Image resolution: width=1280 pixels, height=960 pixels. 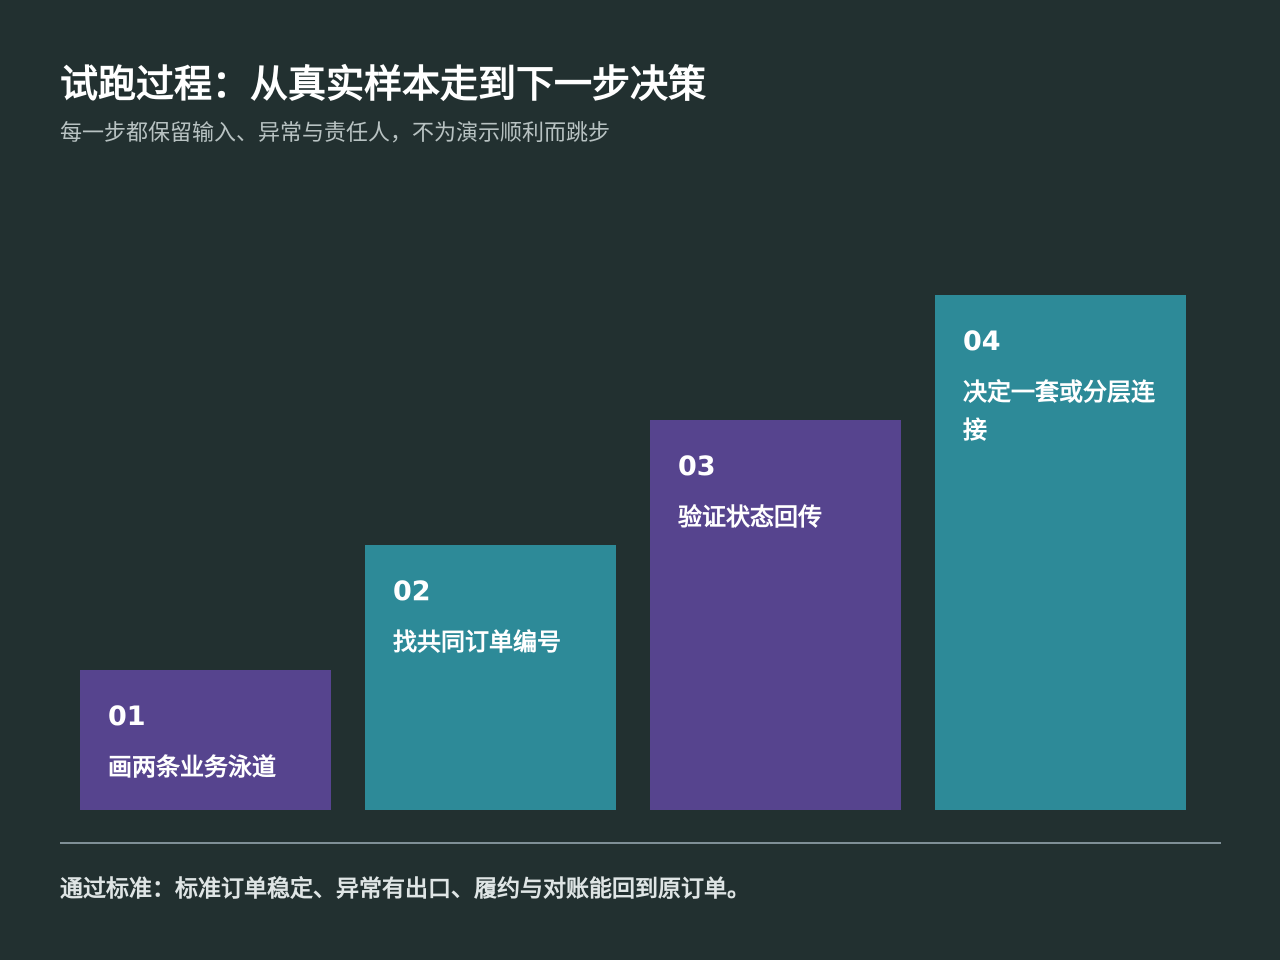 I want to click on step-block-01: 01 画两条业务泳道, so click(x=205, y=740).